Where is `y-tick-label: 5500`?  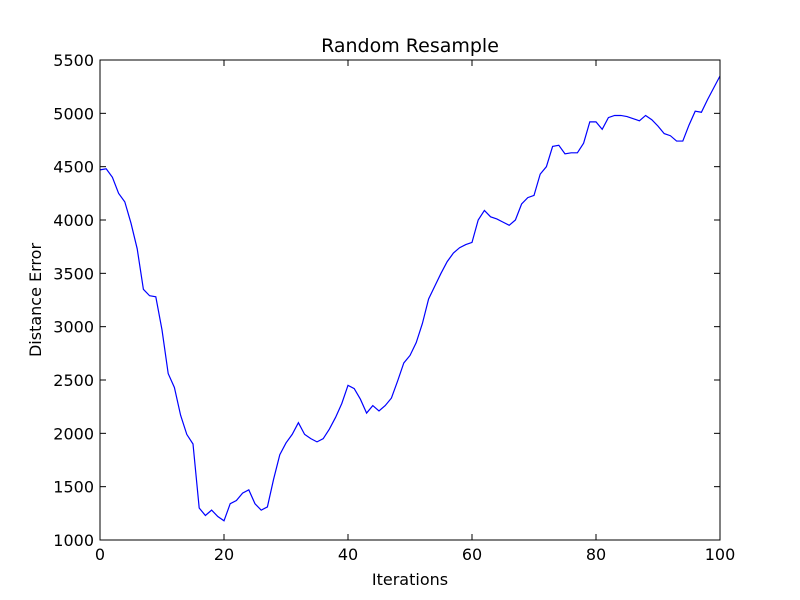 y-tick-label: 5500 is located at coordinates (73, 60).